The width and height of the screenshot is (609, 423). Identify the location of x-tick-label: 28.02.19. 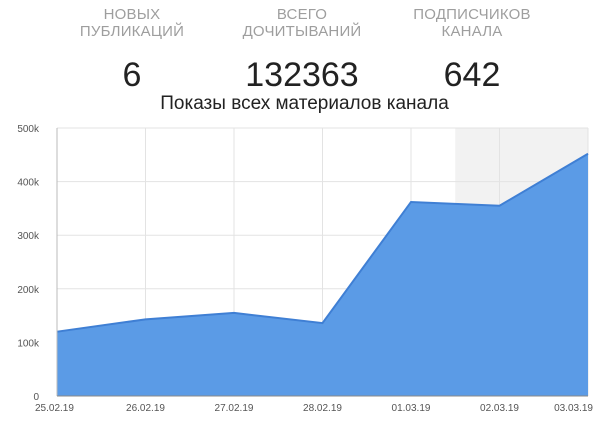
(322, 408).